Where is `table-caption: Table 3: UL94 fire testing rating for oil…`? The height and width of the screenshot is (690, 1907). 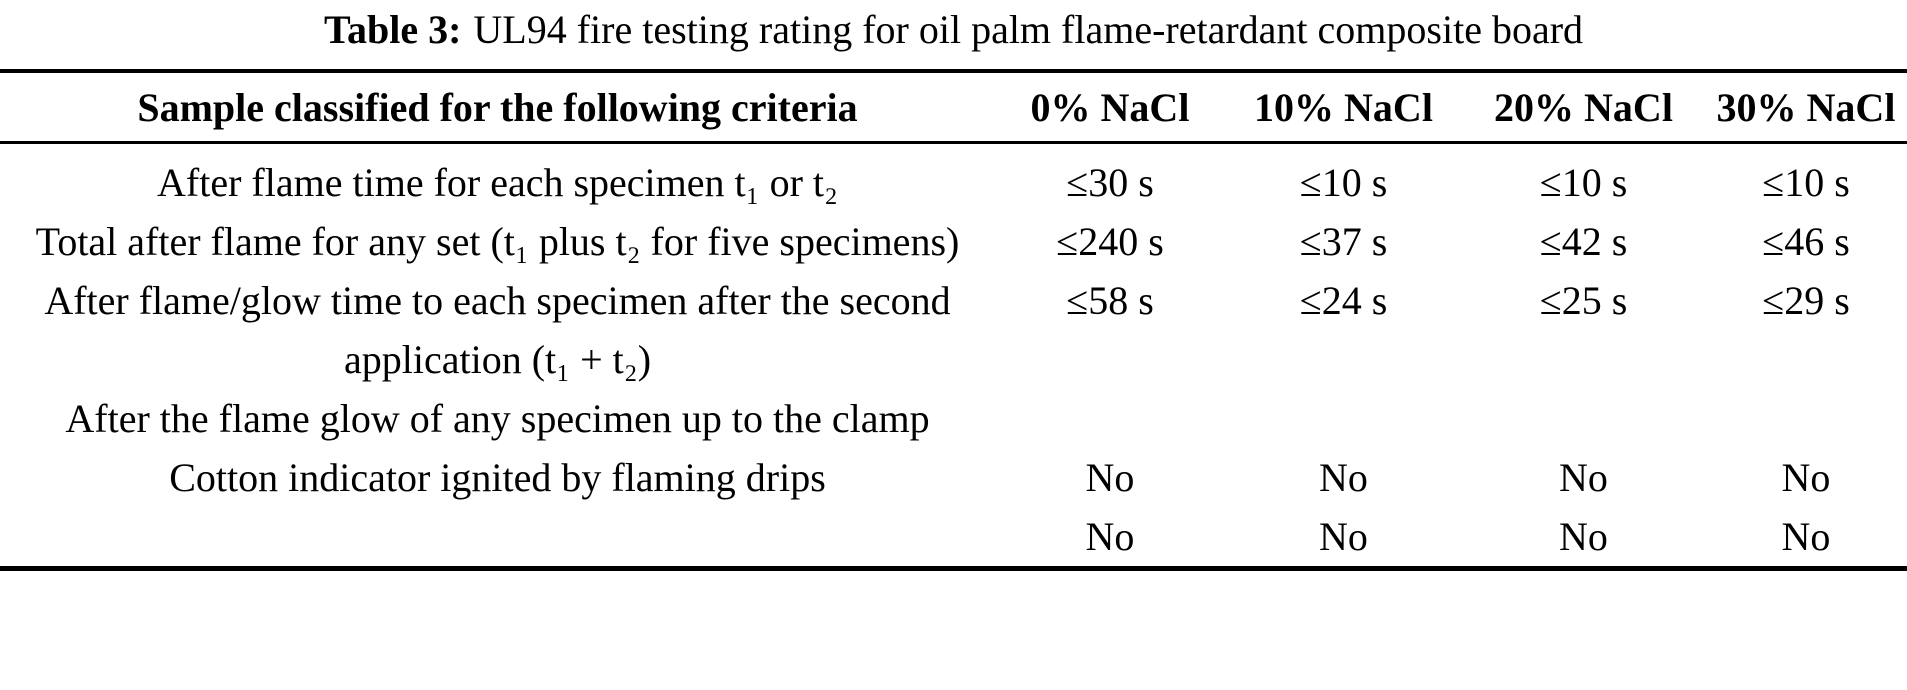 table-caption: Table 3: UL94 fire testing rating for oil… is located at coordinates (953, 34).